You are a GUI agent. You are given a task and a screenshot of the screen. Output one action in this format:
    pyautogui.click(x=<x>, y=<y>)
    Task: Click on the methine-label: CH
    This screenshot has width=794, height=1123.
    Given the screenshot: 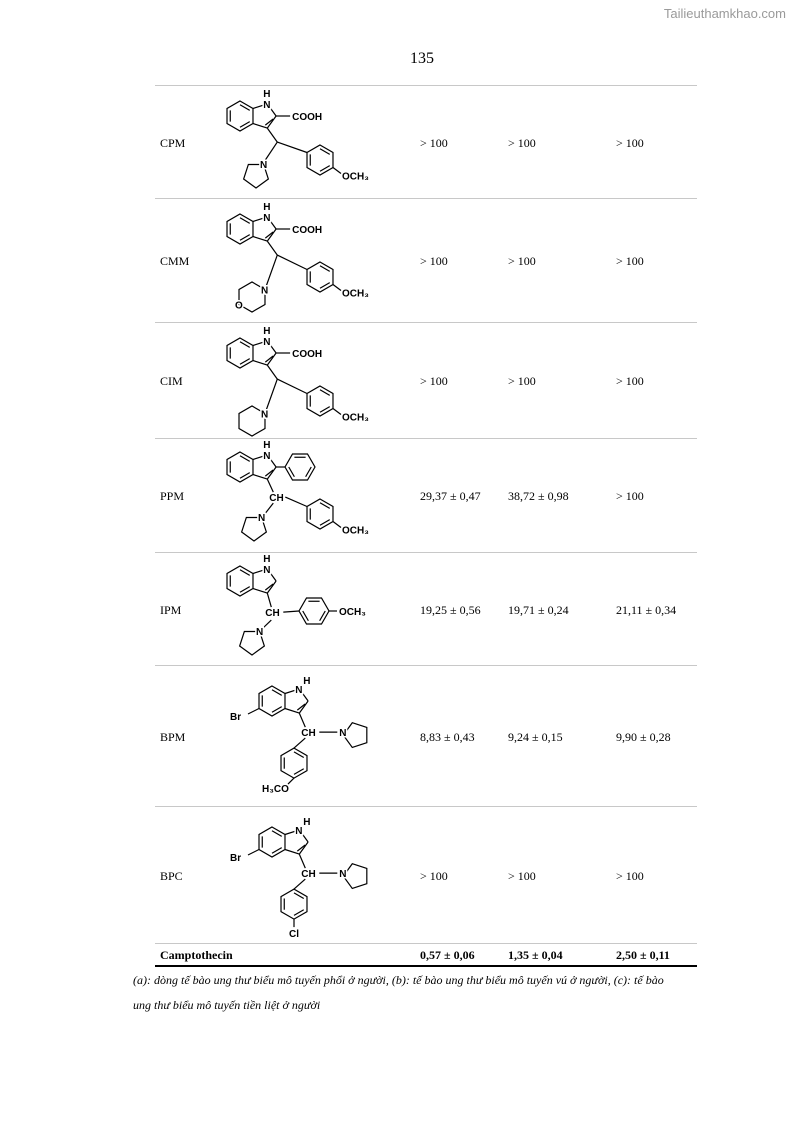 What is the action you would take?
    pyautogui.click(x=276, y=498)
    